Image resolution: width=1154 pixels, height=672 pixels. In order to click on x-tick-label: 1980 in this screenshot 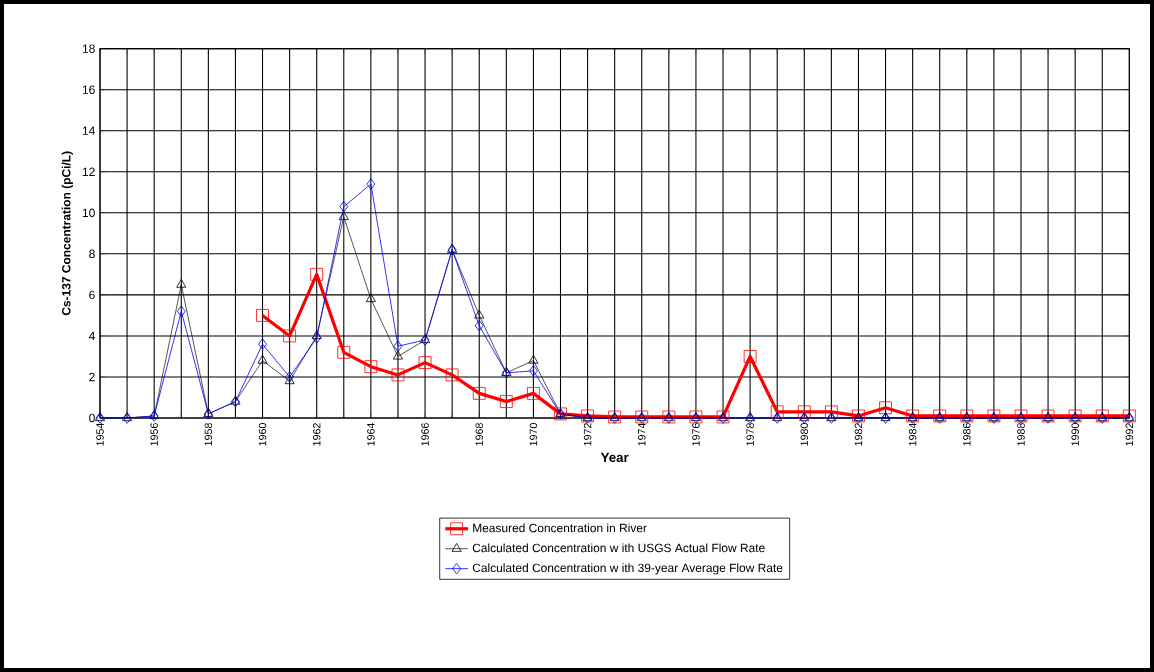, I will do `click(804, 434)`.